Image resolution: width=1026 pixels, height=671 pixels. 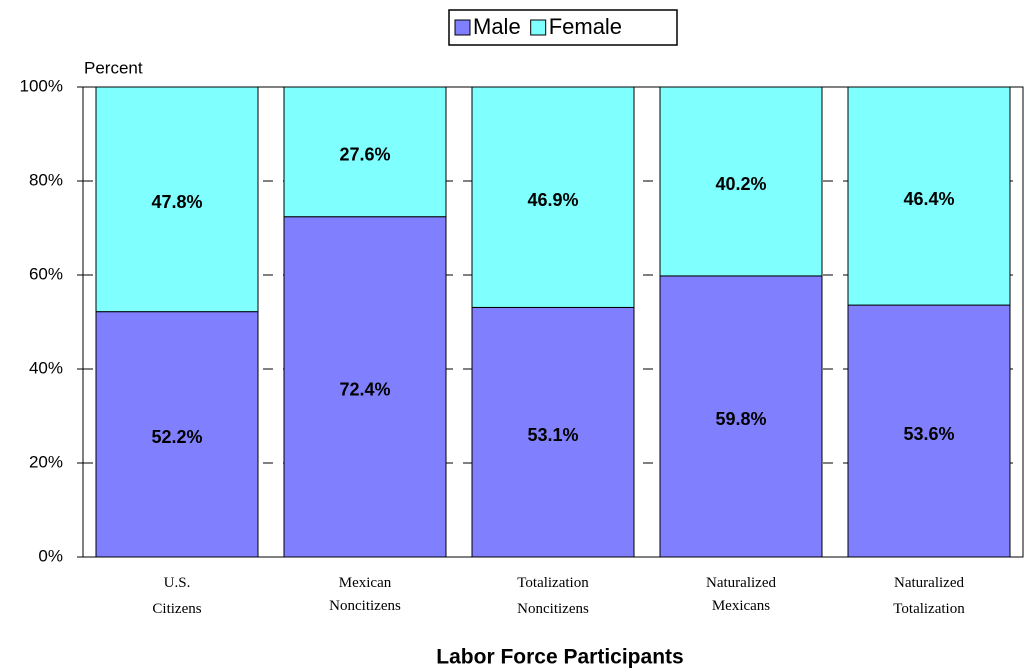 What do you see at coordinates (553, 596) in the screenshot?
I see `x-tick-label: Totalization Noncitizens` at bounding box center [553, 596].